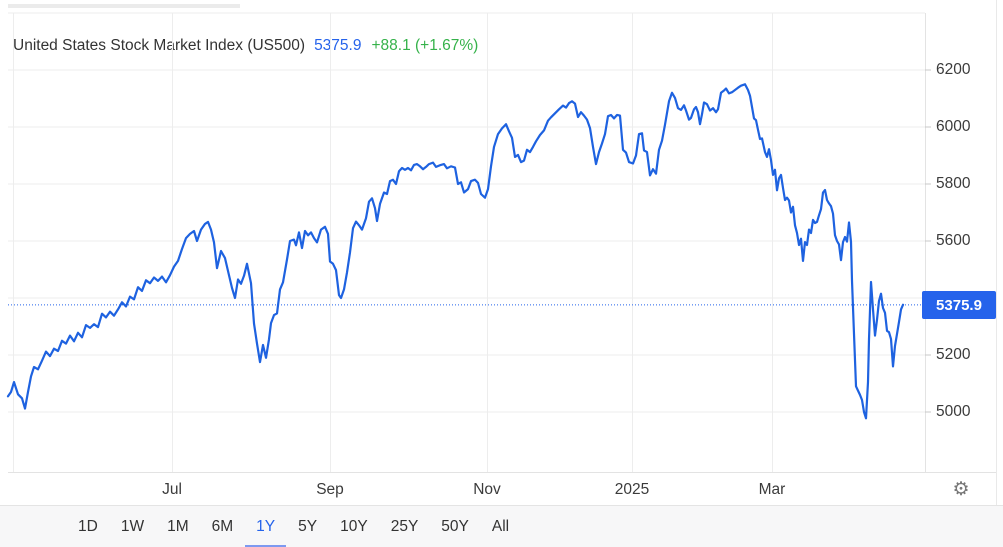 The image size is (1003, 547). Describe the element at coordinates (132, 526) in the screenshot. I see `range-button-1W: 1W` at that location.